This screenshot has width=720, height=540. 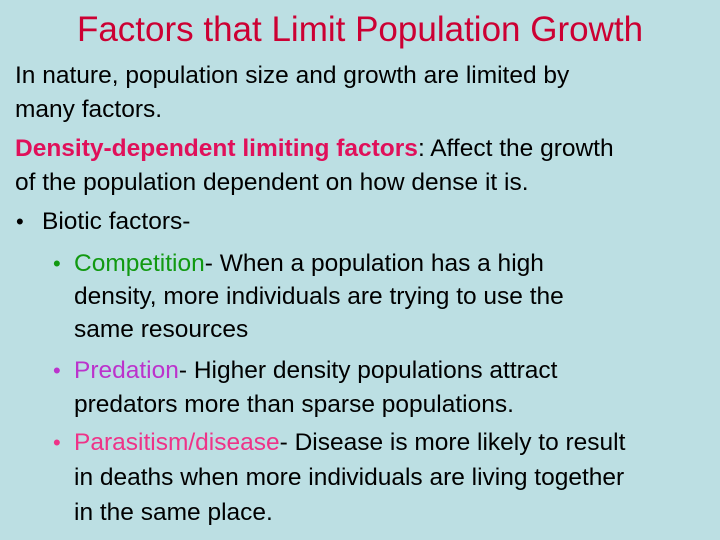 What do you see at coordinates (177, 442) in the screenshot?
I see `parasitism-term: Parasitism/disease` at bounding box center [177, 442].